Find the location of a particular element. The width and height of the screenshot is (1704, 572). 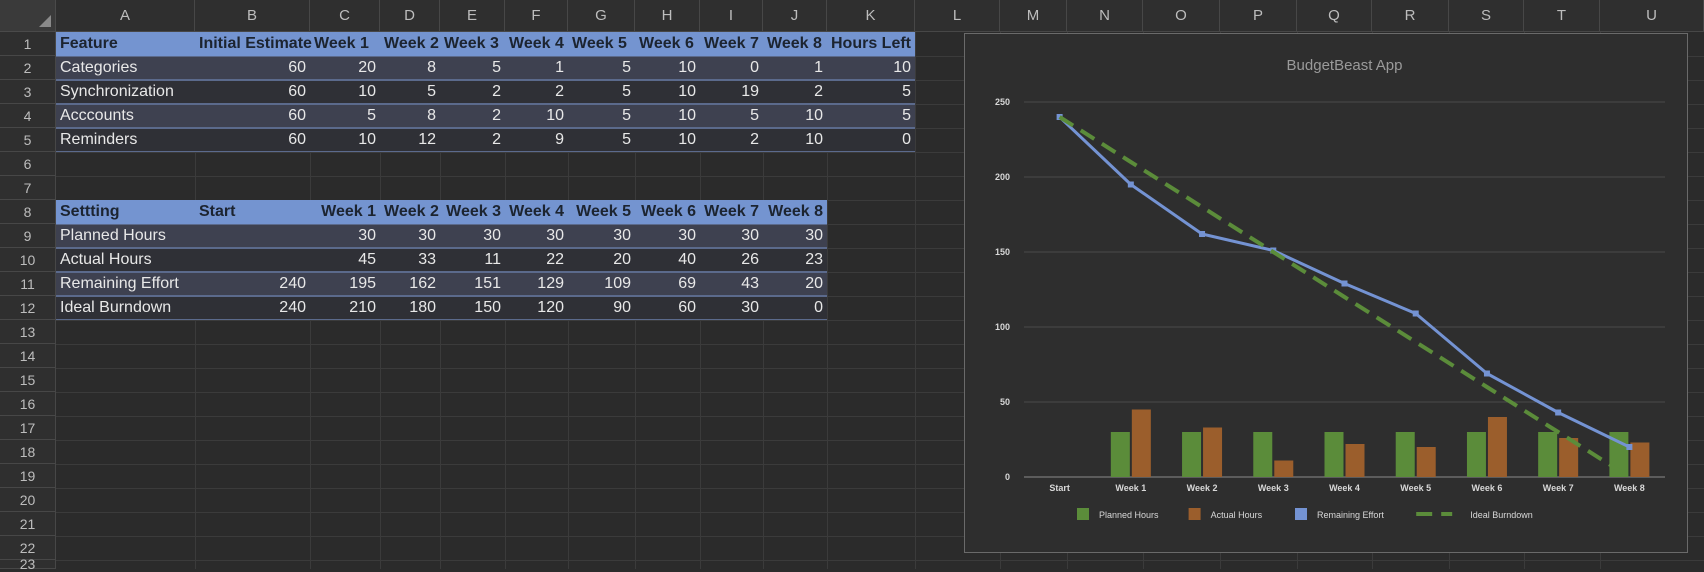

table2-cell: 180 is located at coordinates (422, 307).